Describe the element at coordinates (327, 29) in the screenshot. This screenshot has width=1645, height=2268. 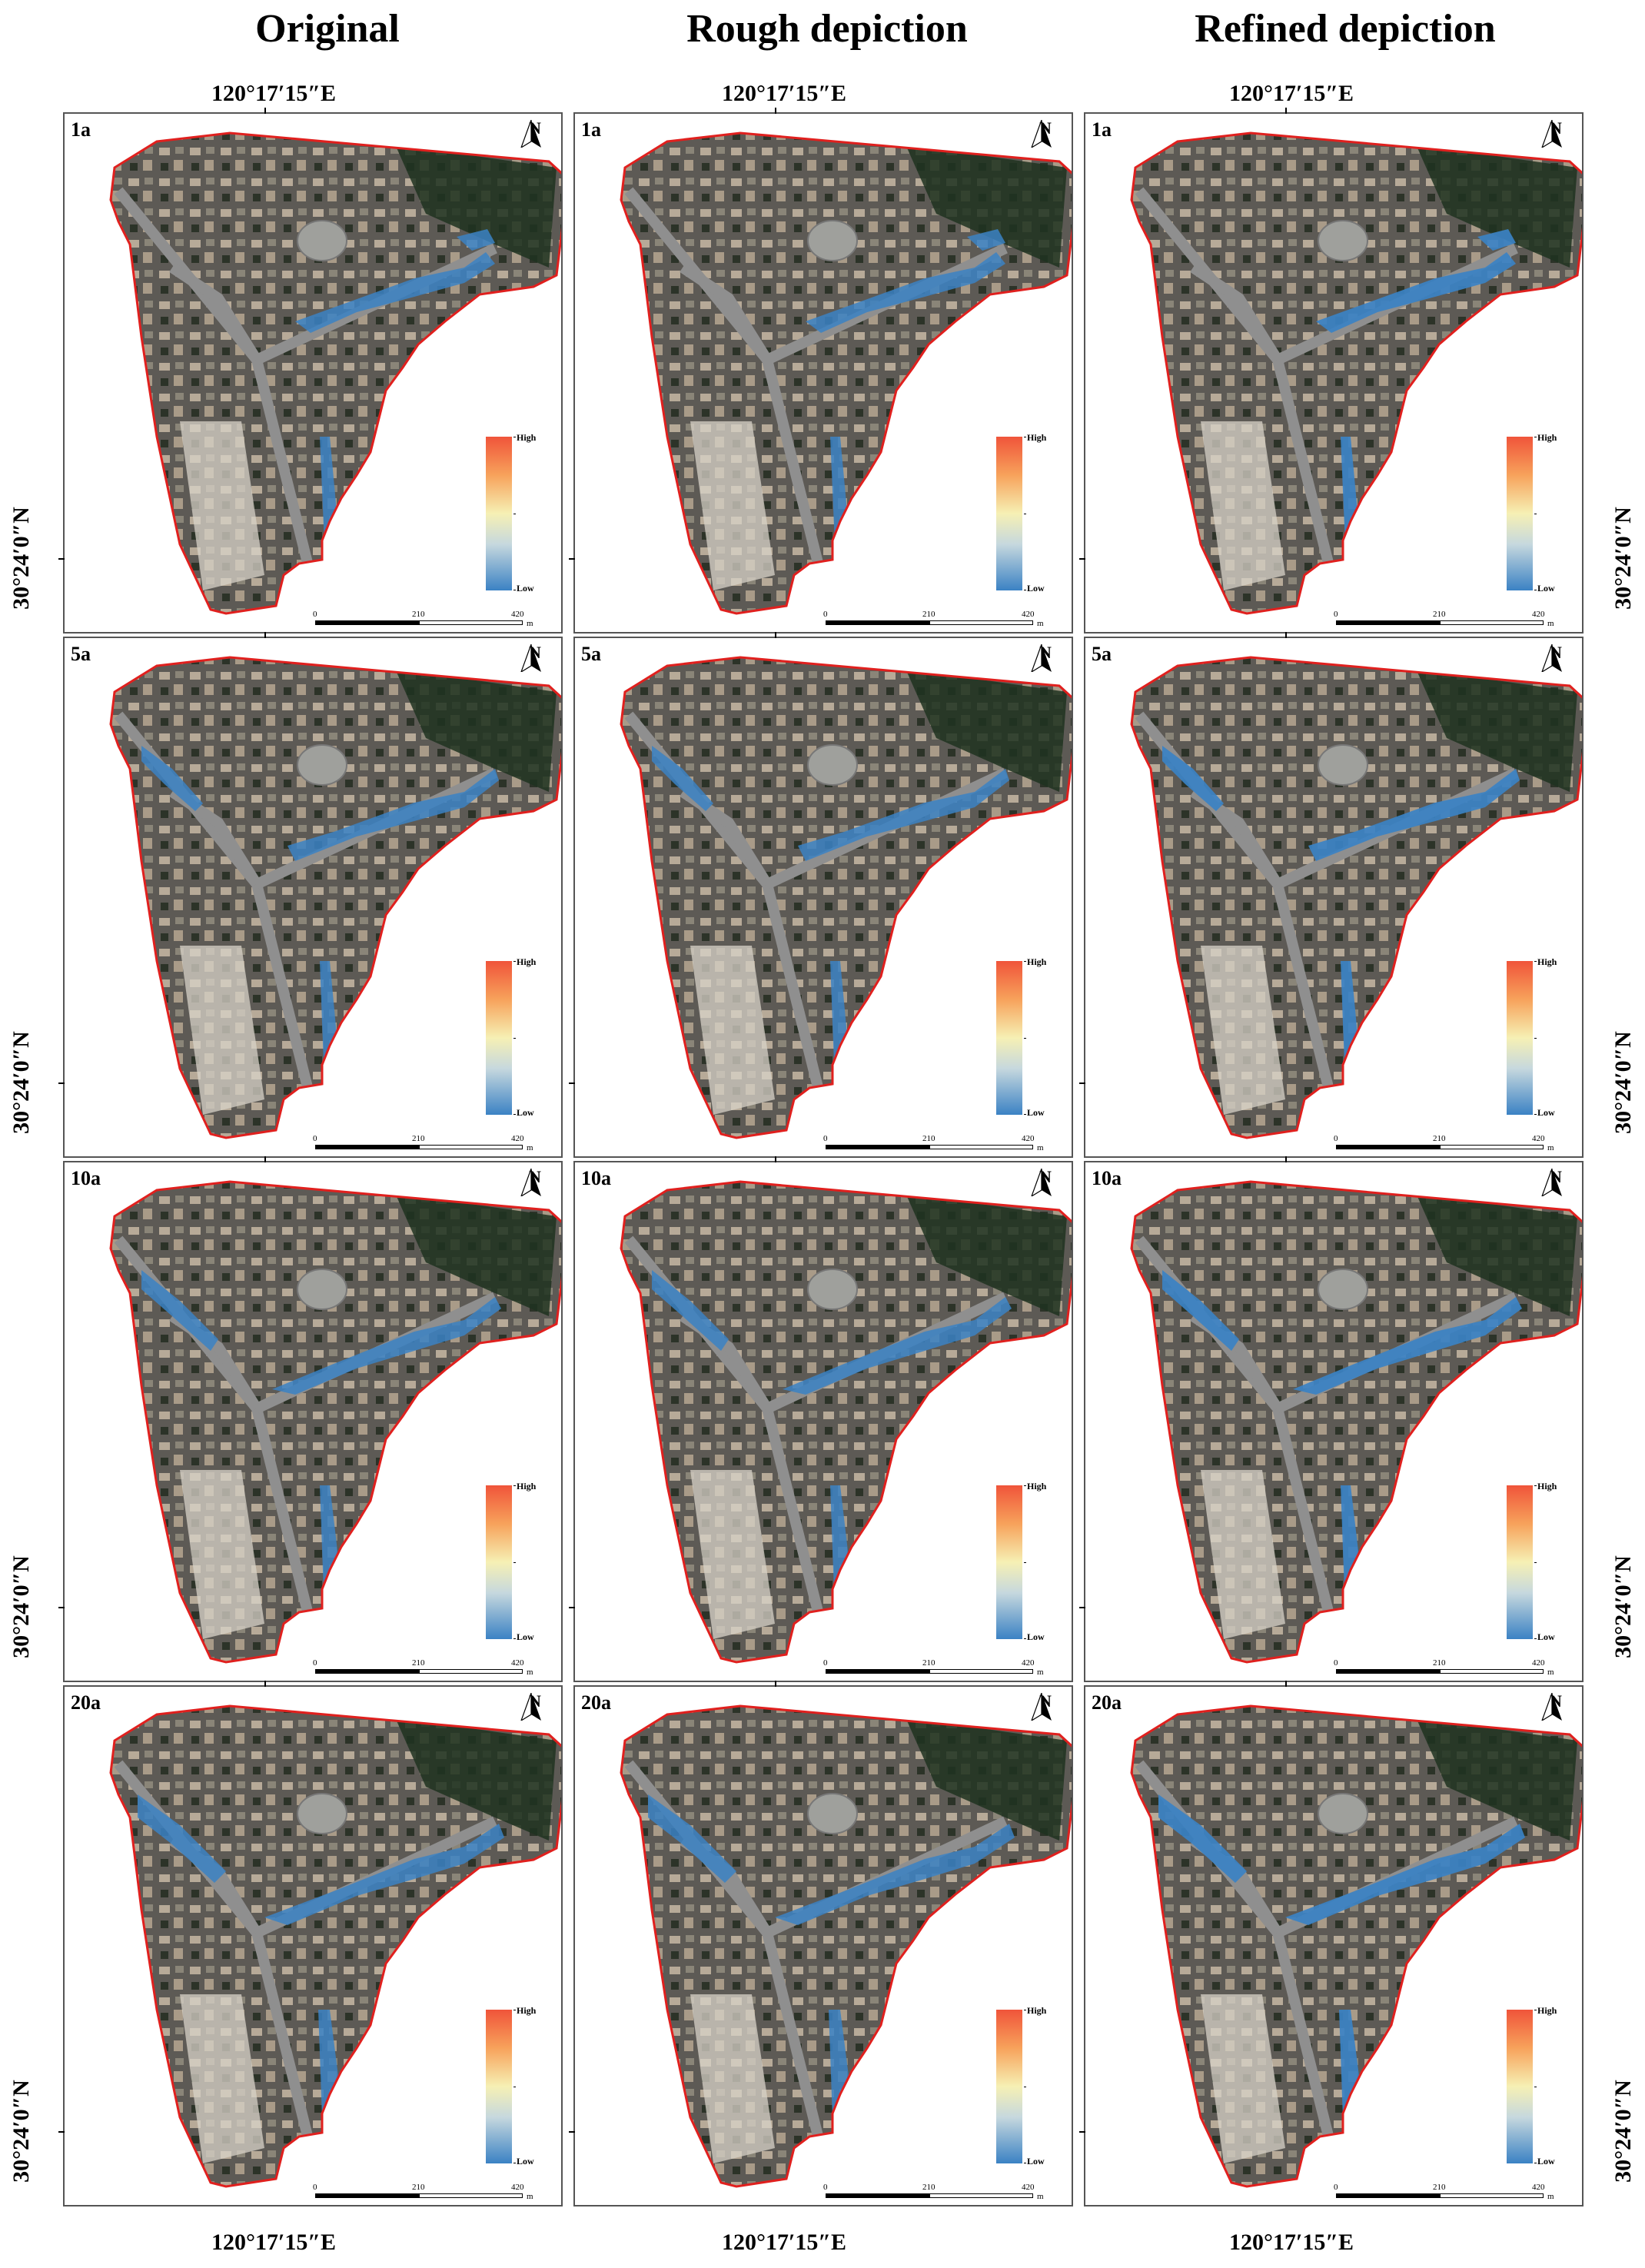
I see `column-title-original: Original` at that location.